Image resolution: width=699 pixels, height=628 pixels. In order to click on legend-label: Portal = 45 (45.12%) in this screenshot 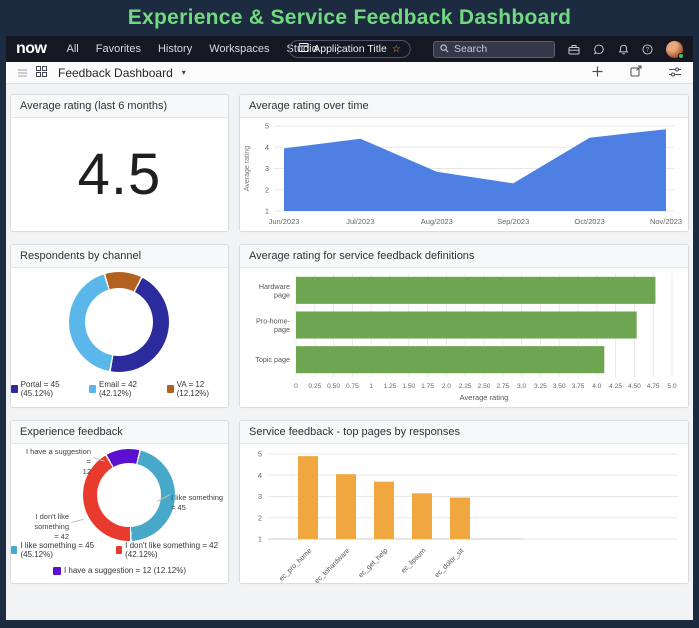, I will do `click(40, 389)`.